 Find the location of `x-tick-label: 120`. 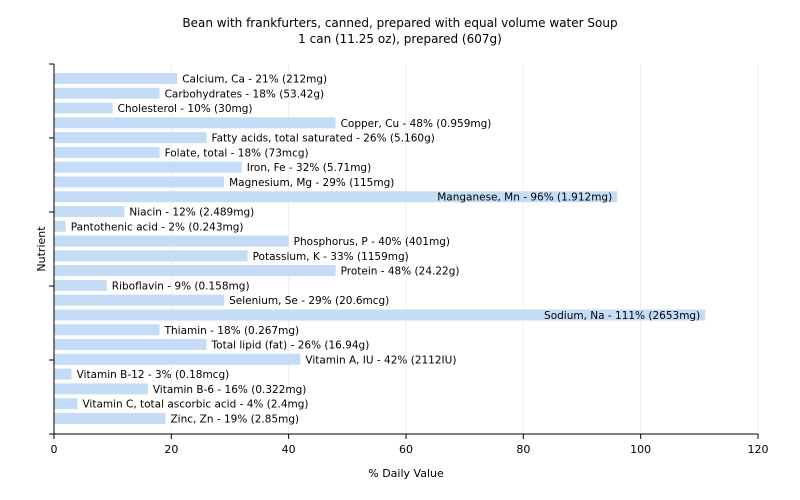

x-tick-label: 120 is located at coordinates (758, 449).